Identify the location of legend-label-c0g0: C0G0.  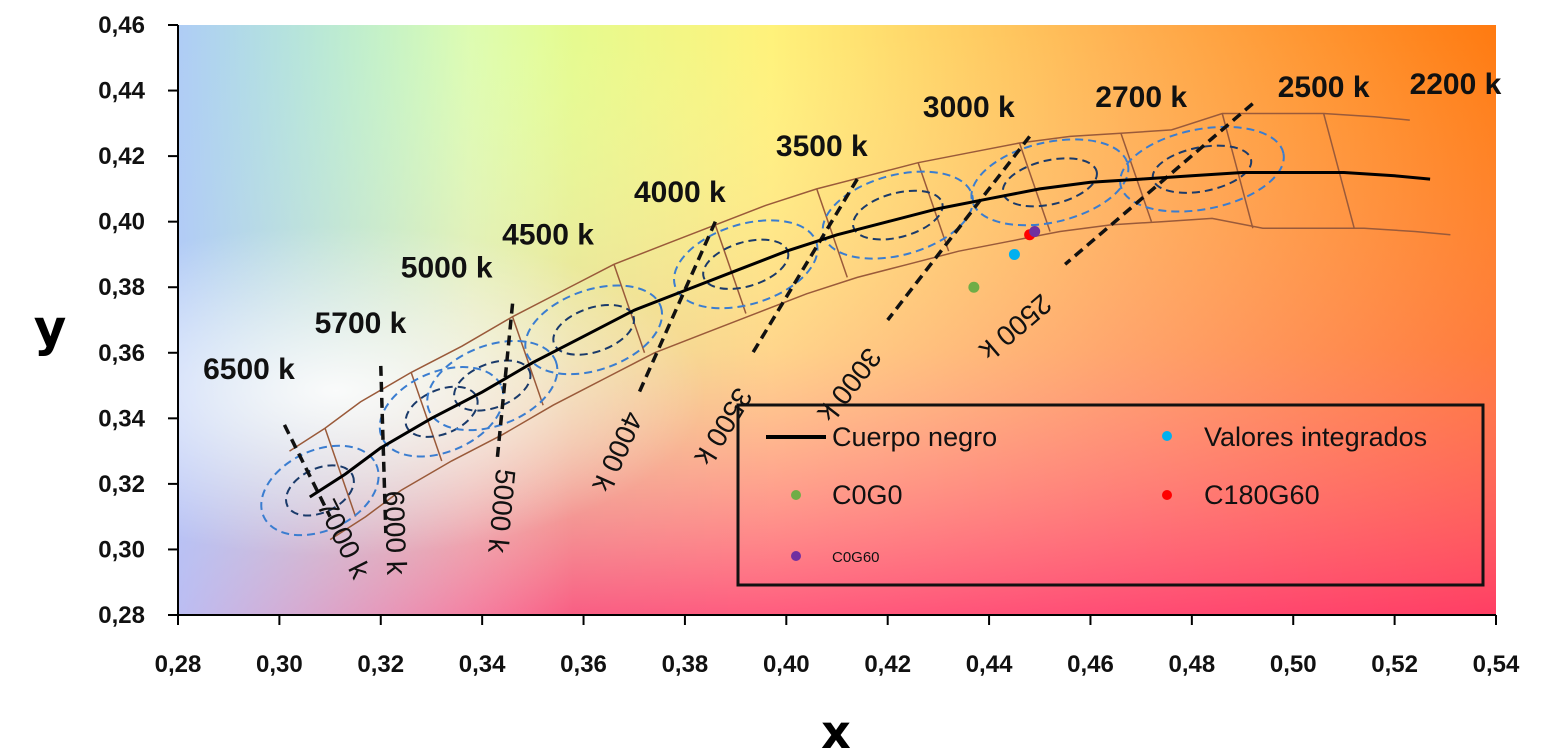
(867, 495).